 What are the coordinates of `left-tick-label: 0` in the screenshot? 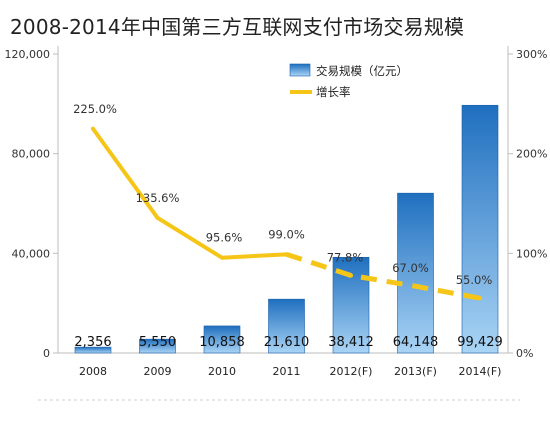 It's located at (46, 353).